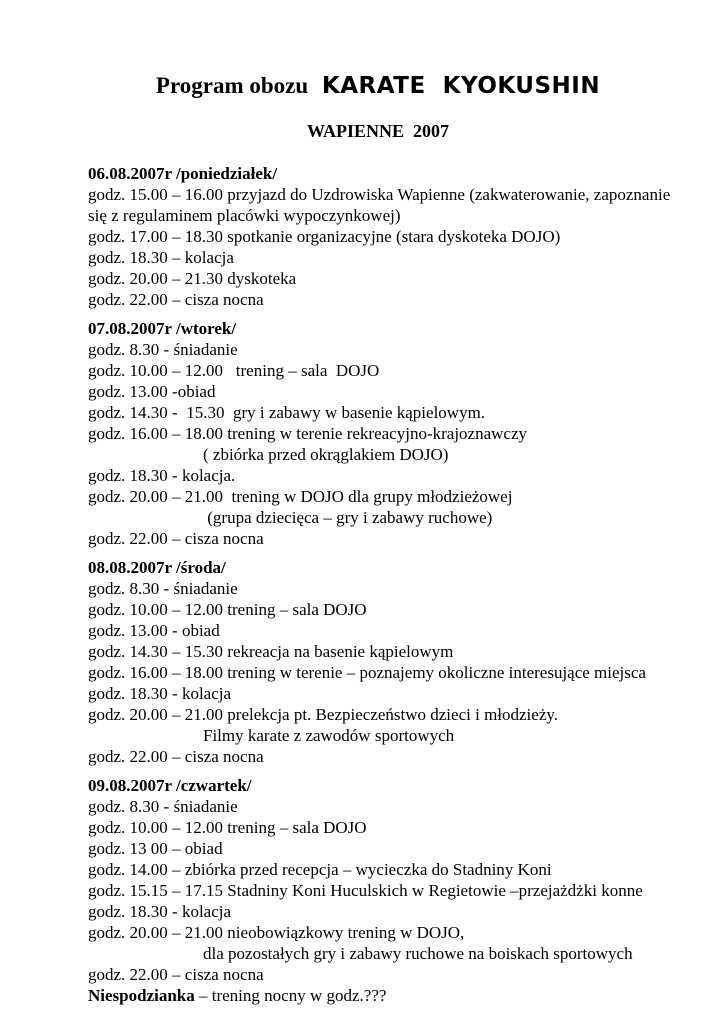 The image size is (724, 1024). Describe the element at coordinates (326, 454) in the screenshot. I see `schedule-line: ( zbiórka przed okrąglakiem DOJO)` at that location.